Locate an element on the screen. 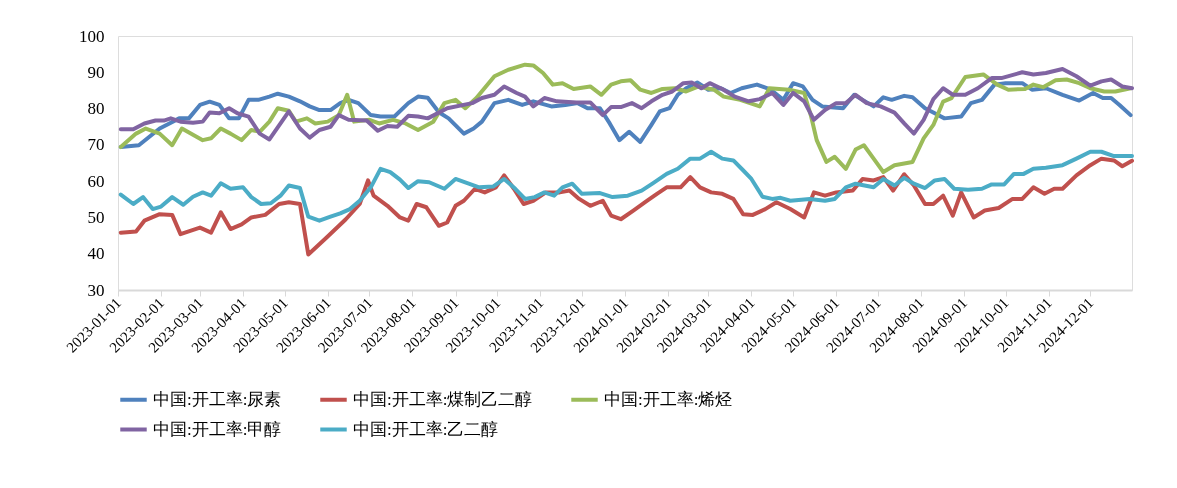 This screenshot has width=1177, height=488. legend-label: 中国:开工率:烯烃 is located at coordinates (668, 399).